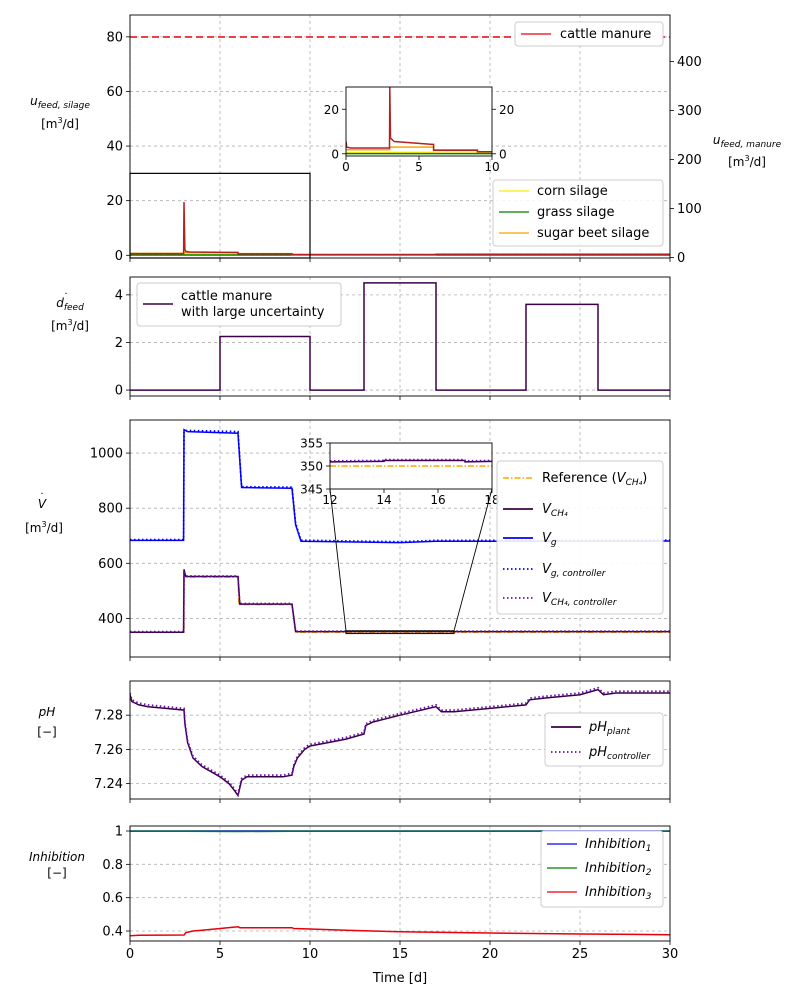 The height and width of the screenshot is (1000, 800). Describe the element at coordinates (220, 215) in the screenshot. I see `panel1-zoom-region` at that location.